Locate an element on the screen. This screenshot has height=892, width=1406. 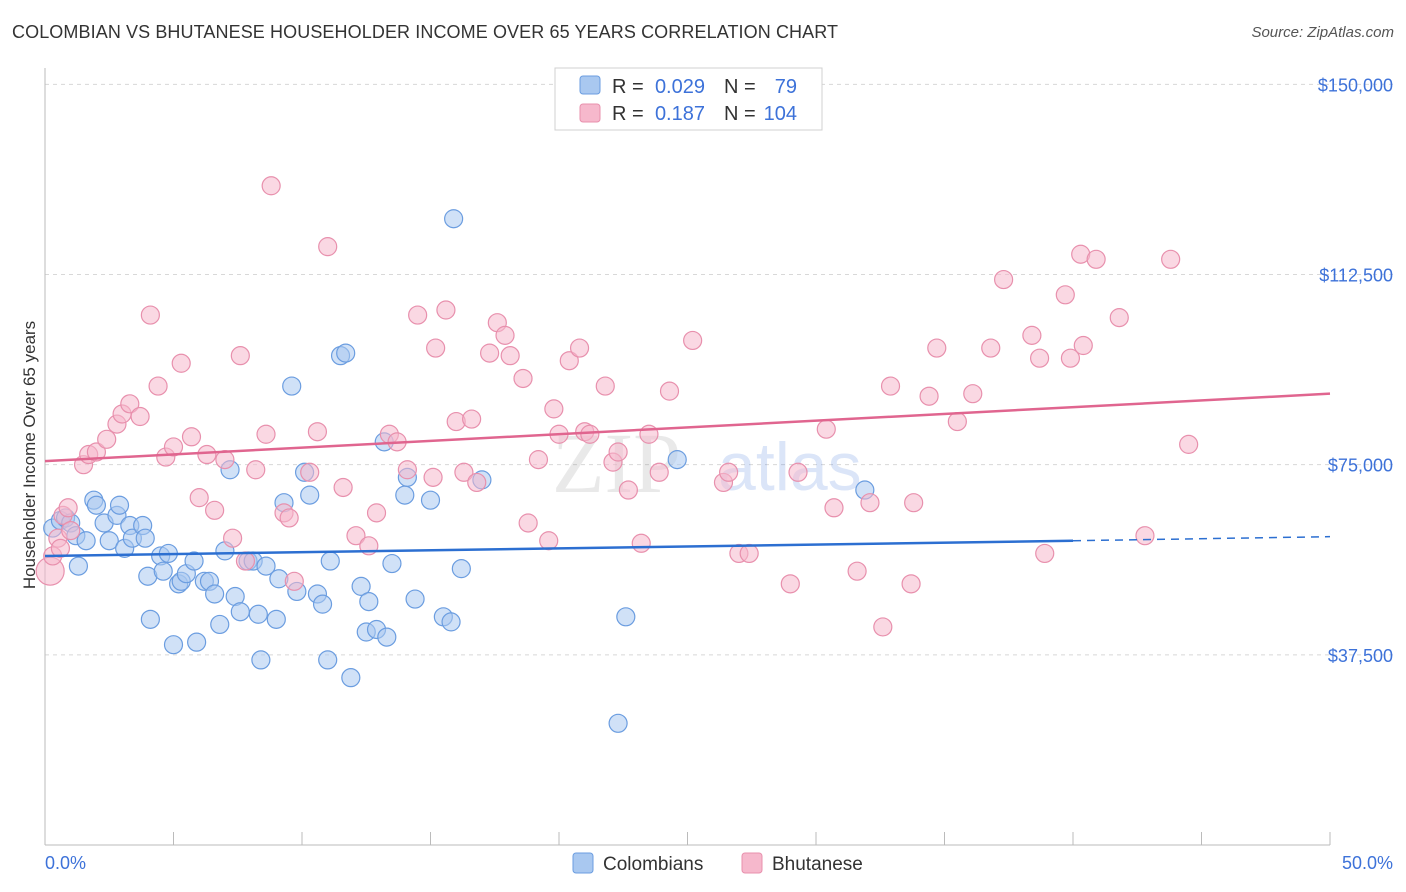
watermark: ZIP atlas is located at coordinates (707, 463).